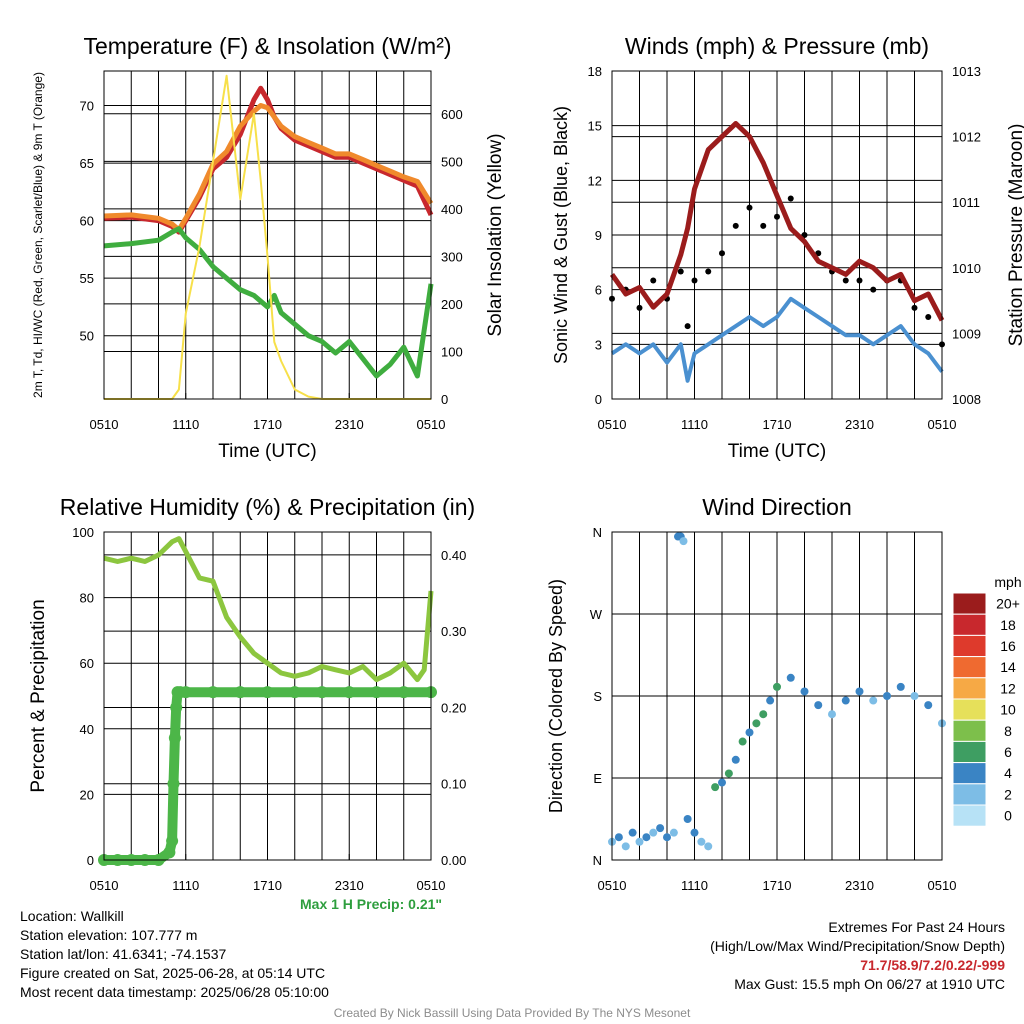  I want to click on y-tick-label-right: 1010, so click(966, 268).